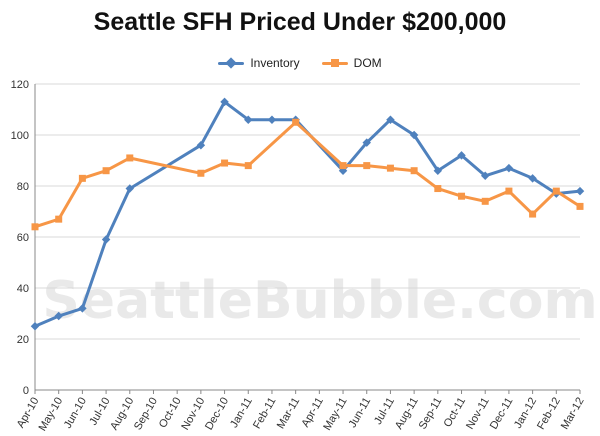 Image resolution: width=600 pixels, height=436 pixels. Describe the element at coordinates (384, 411) in the screenshot. I see `x-tick-label: Jul-11` at that location.